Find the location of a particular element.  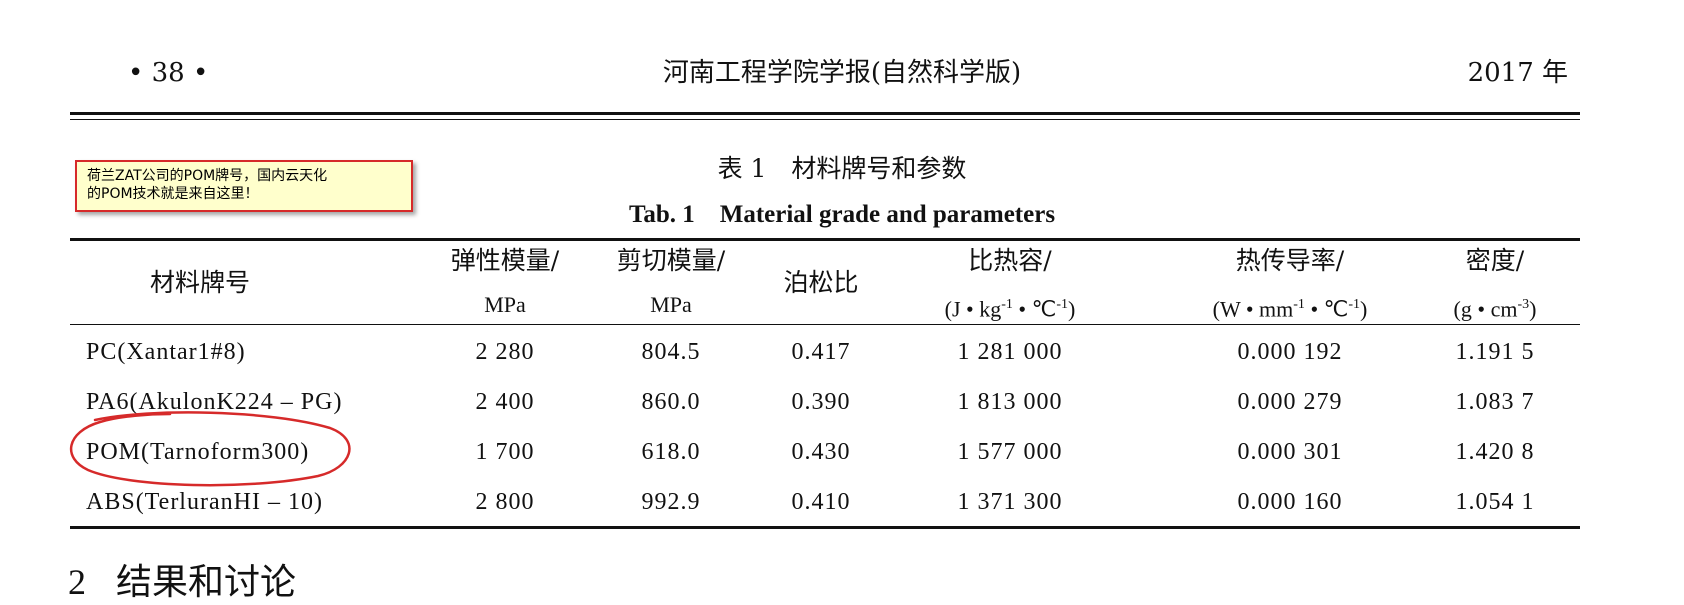

cell-density: 1.054 1 is located at coordinates (1495, 502).